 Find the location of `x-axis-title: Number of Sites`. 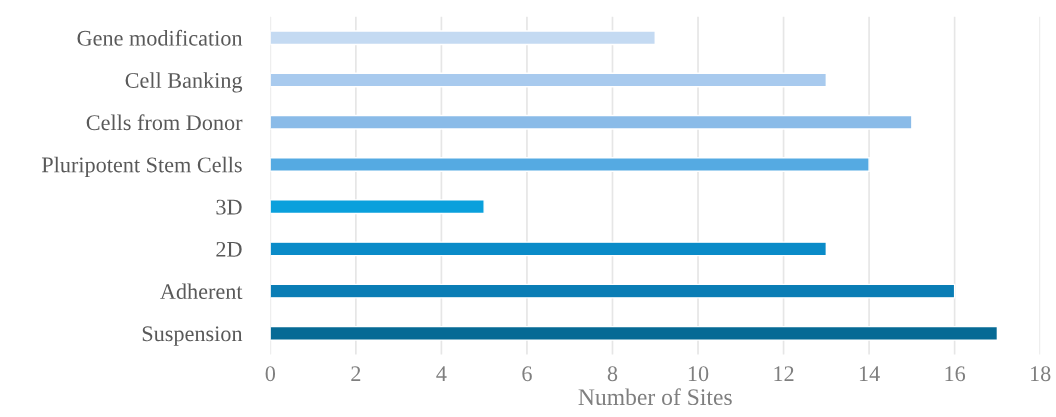

x-axis-title: Number of Sites is located at coordinates (655, 397).